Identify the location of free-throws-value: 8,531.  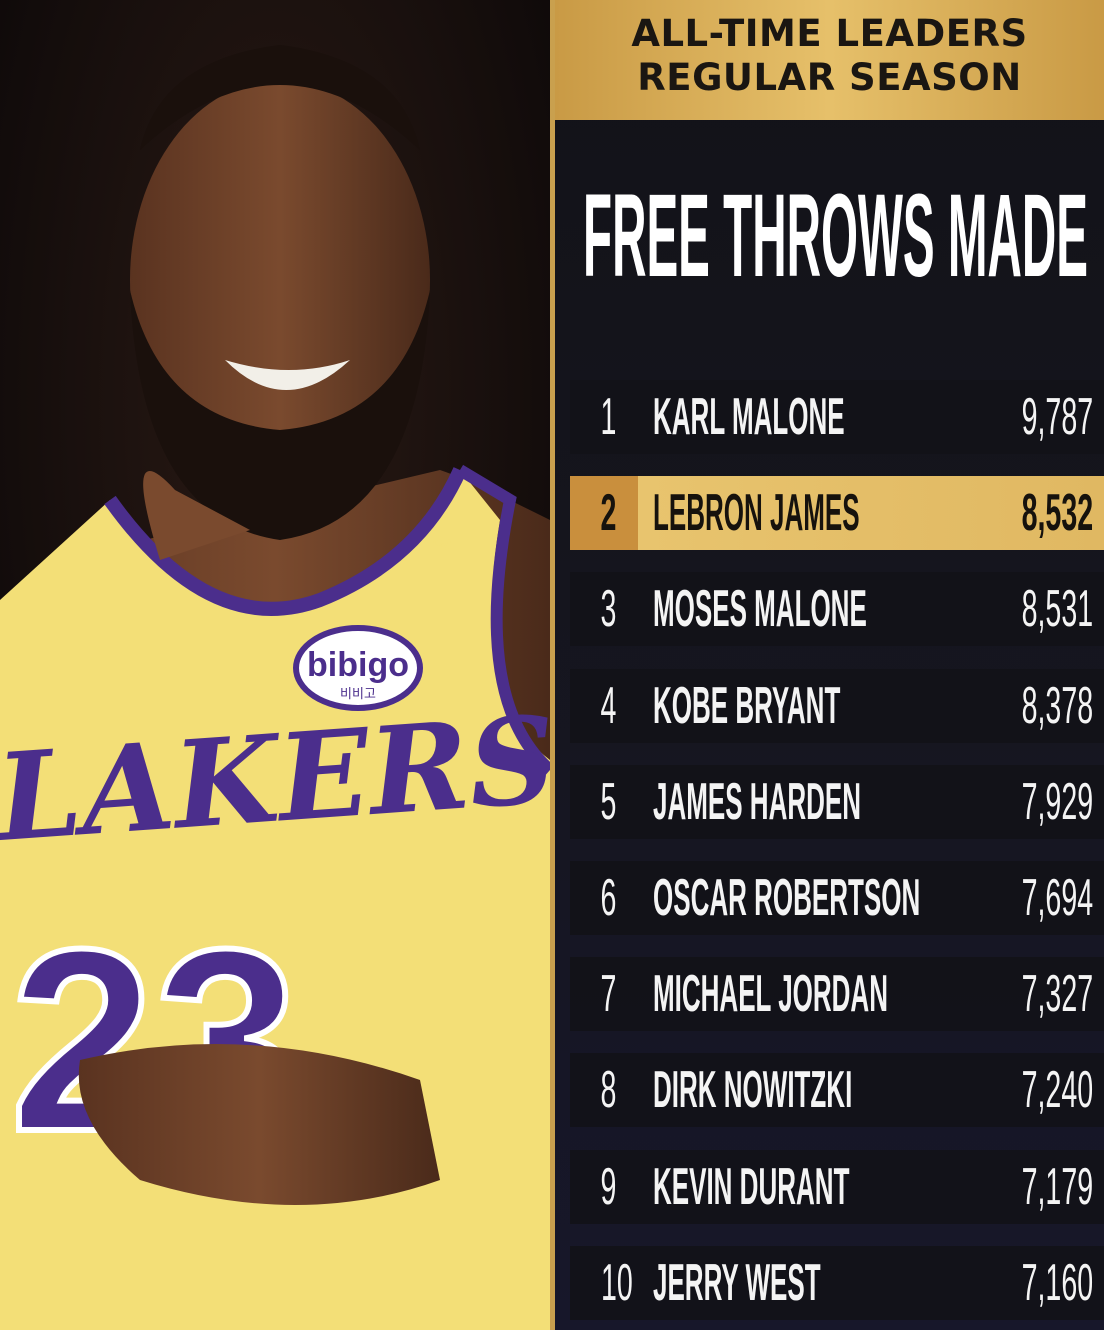
(1028, 609).